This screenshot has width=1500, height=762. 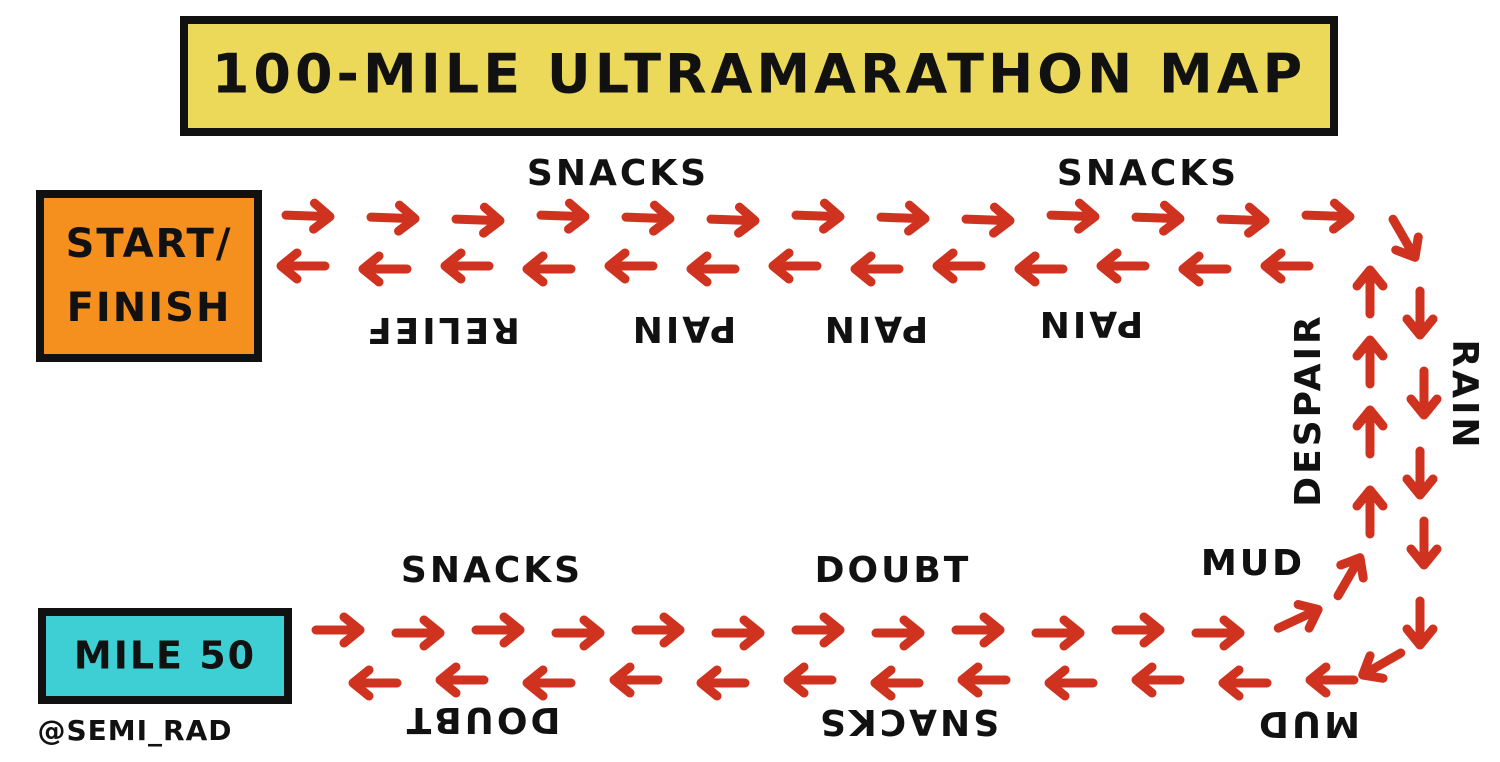 I want to click on title: 100-MILE ULTRAMARATHON MAP, so click(x=759, y=74).